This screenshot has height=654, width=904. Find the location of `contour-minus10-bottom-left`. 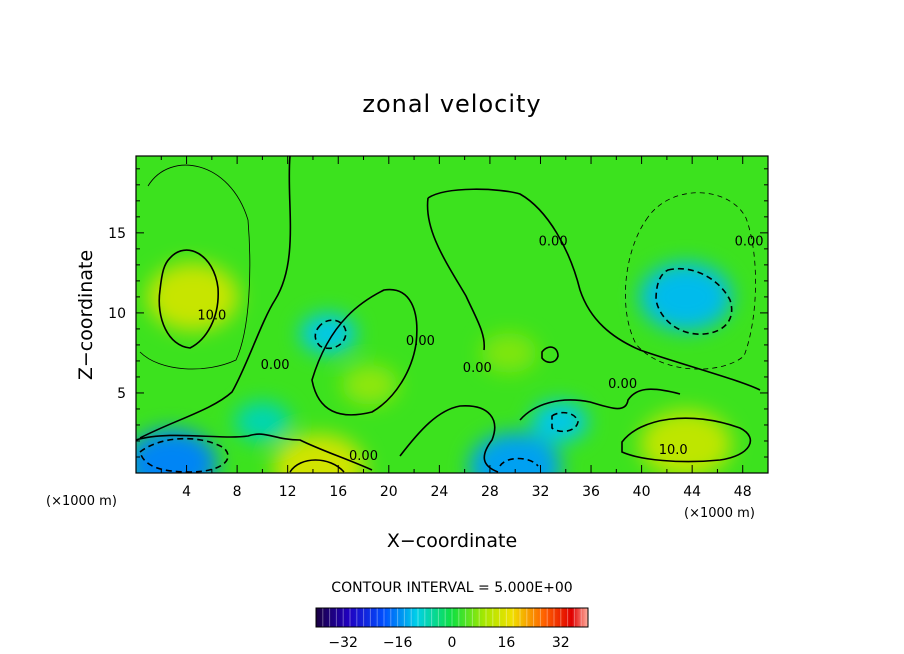

contour-minus10-bottom-left is located at coordinates (184, 455).